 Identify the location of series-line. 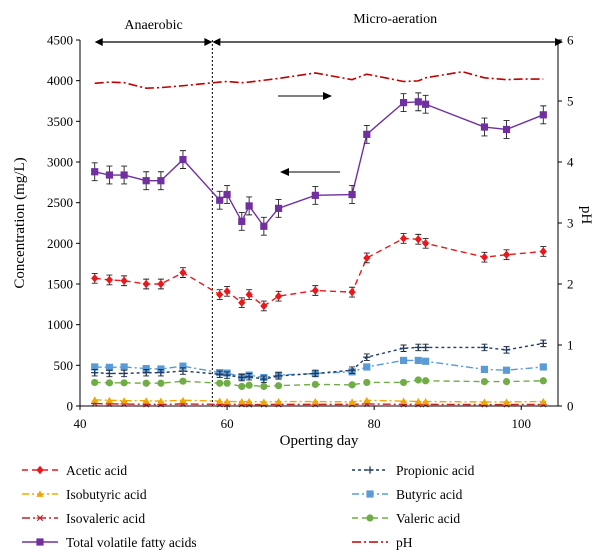
(319, 79).